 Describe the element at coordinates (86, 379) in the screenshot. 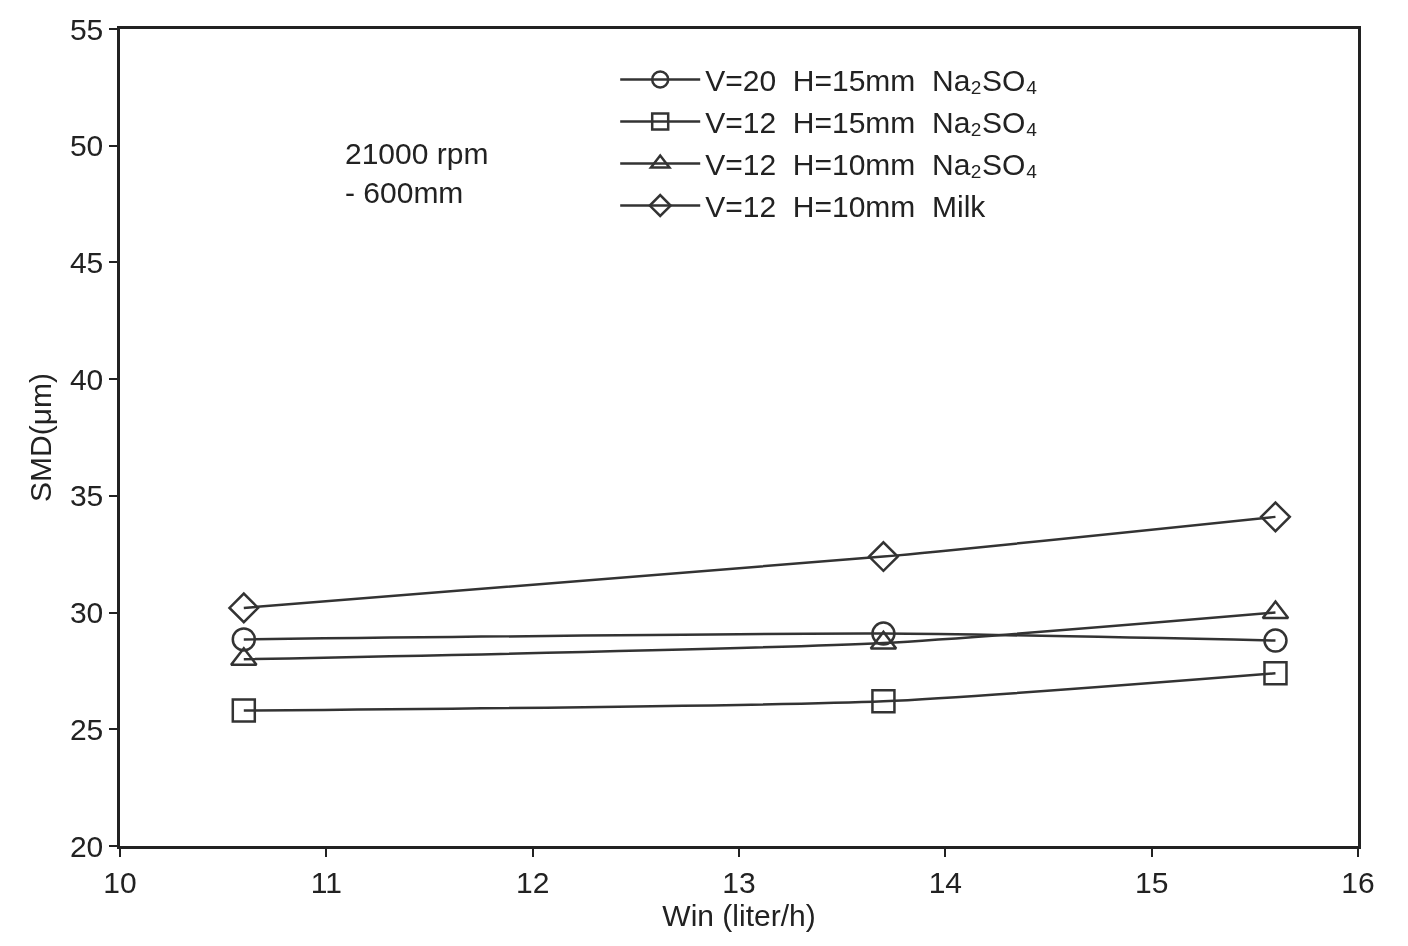

I see `y-tick-label: 40` at that location.